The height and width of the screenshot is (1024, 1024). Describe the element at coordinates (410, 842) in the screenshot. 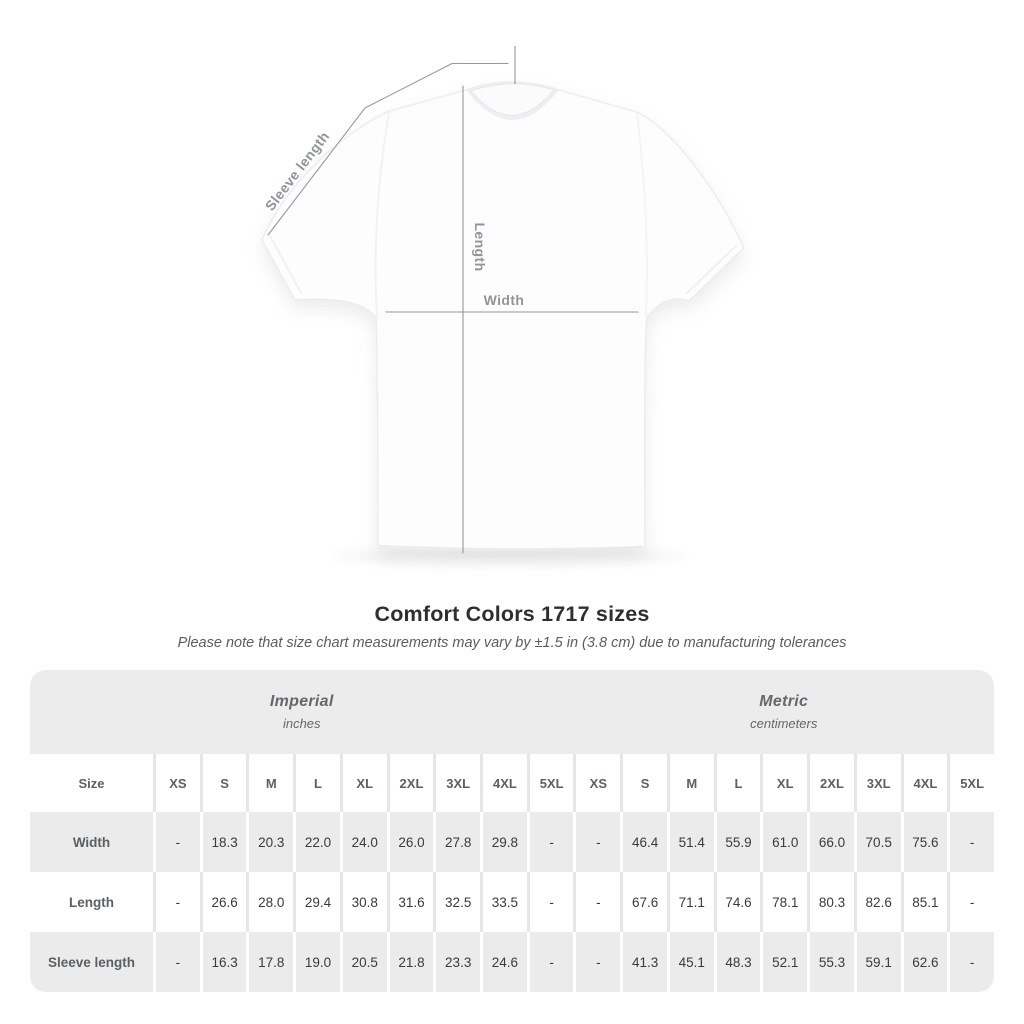

I see `cell-width-imperial-2xl: 26.0` at that location.